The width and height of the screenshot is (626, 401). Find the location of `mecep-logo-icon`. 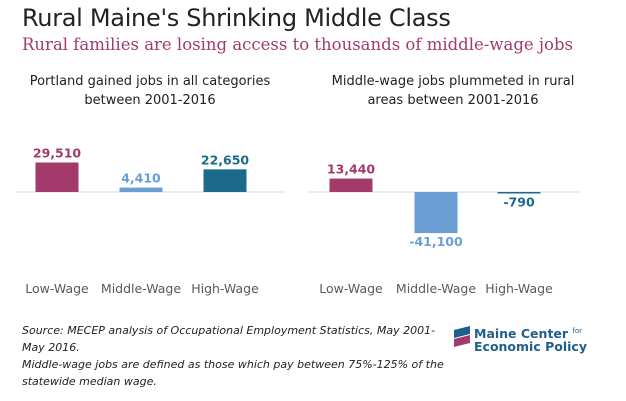

mecep-logo-icon is located at coordinates (462, 336).